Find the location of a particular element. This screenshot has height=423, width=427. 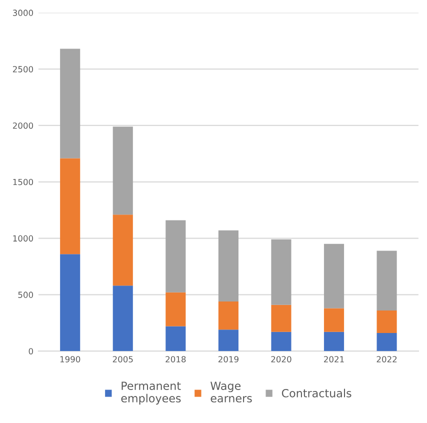

legend-label: Permanent employees is located at coordinates (151, 393).